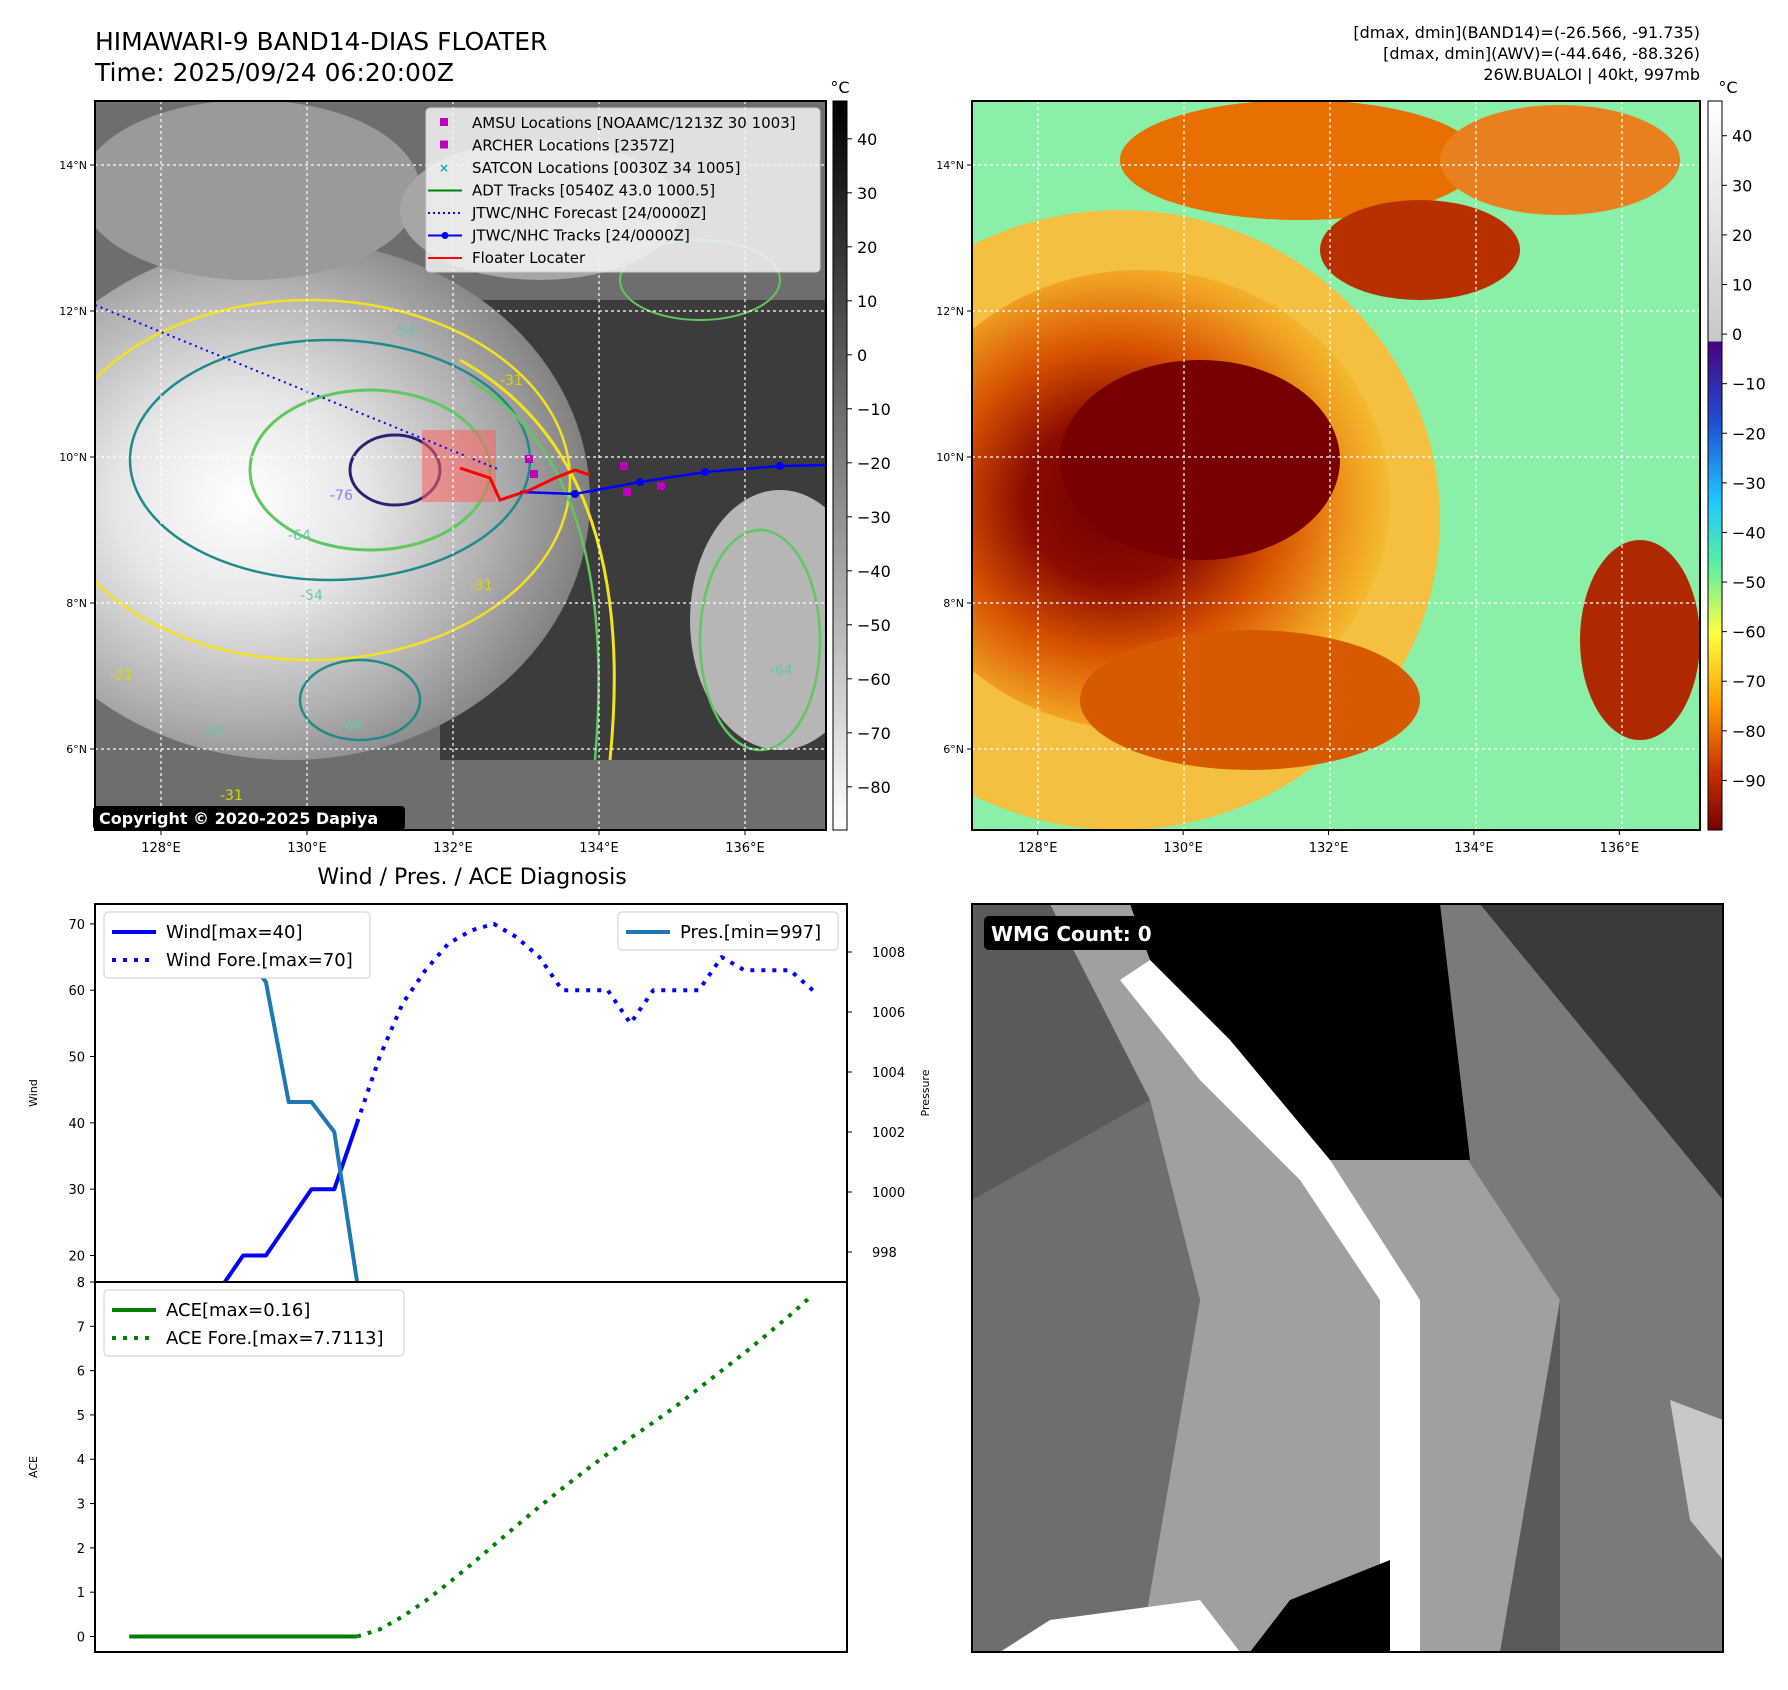 The image size is (1788, 1690). What do you see at coordinates (839, 87) in the screenshot?
I see `ir-colorbar-unit: °C` at bounding box center [839, 87].